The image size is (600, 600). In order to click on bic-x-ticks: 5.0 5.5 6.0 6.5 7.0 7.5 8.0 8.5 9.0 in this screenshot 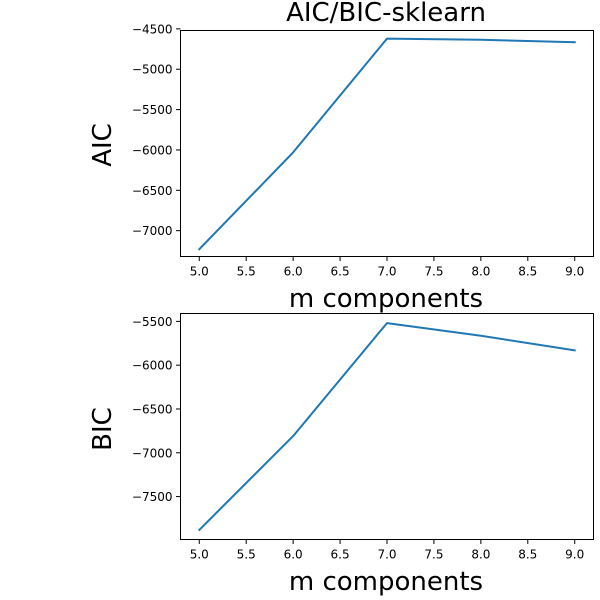, I will do `click(387, 550)`.